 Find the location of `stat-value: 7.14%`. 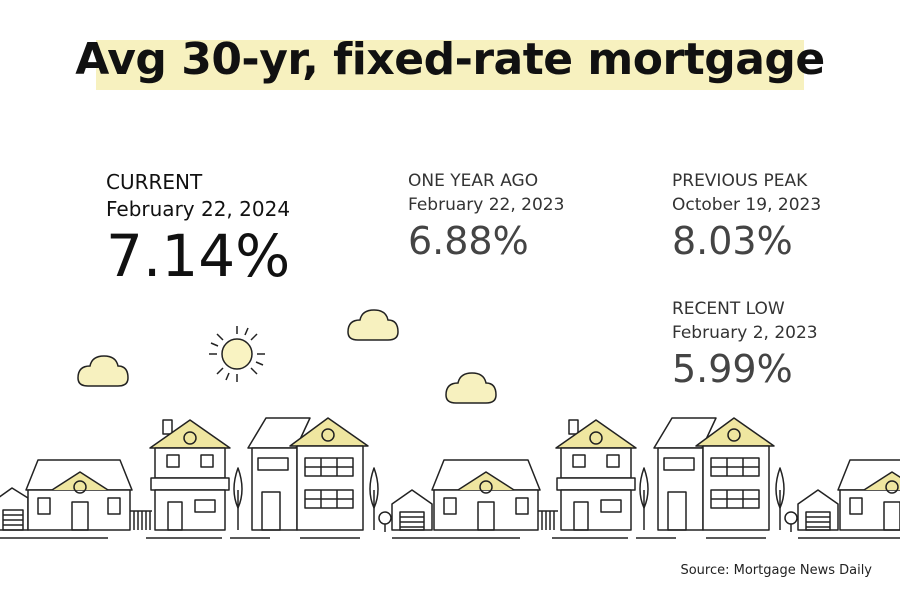

stat-value: 7.14% is located at coordinates (198, 256).